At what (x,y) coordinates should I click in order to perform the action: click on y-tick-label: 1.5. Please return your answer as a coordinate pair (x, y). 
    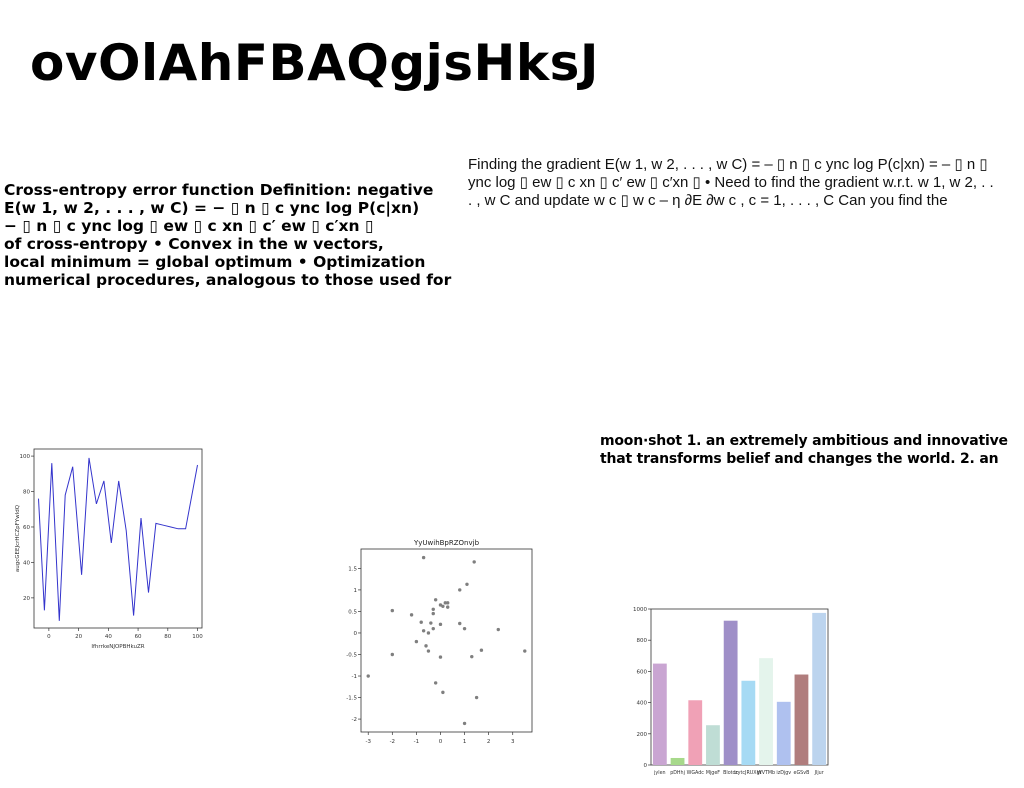
    Looking at the image, I should click on (352, 569).